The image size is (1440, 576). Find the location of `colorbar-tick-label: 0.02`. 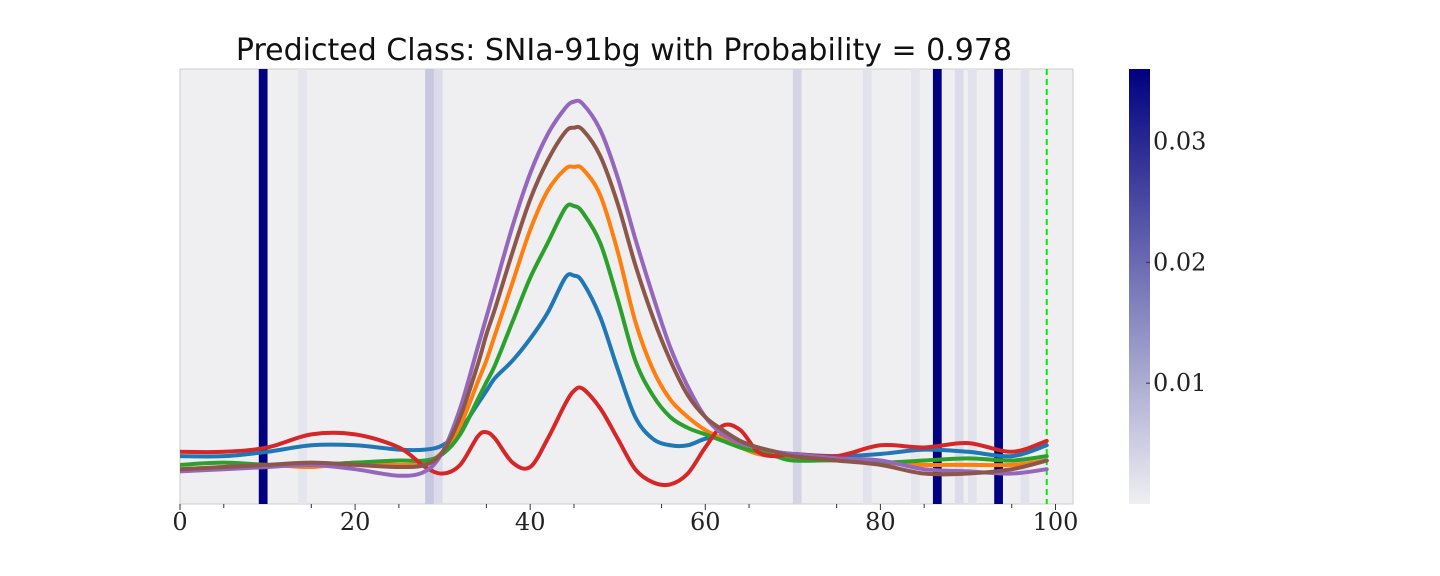

colorbar-tick-label: 0.02 is located at coordinates (1179, 262).